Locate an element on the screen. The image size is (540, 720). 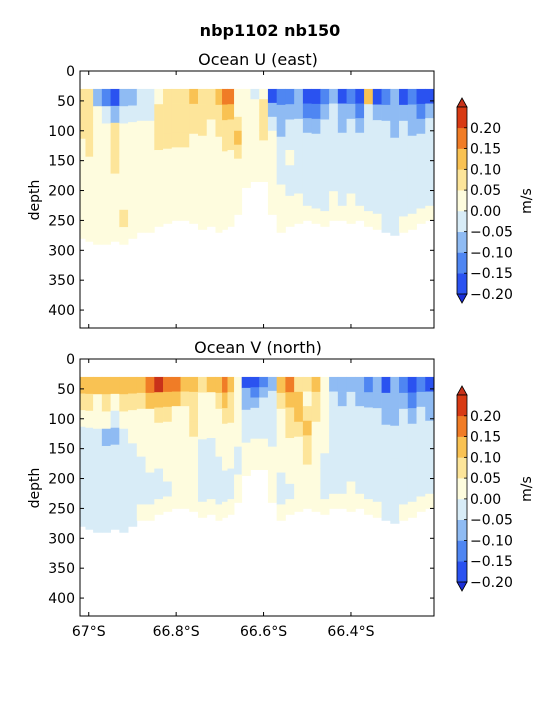
y-tick-label: 250 is located at coordinates (61, 221).